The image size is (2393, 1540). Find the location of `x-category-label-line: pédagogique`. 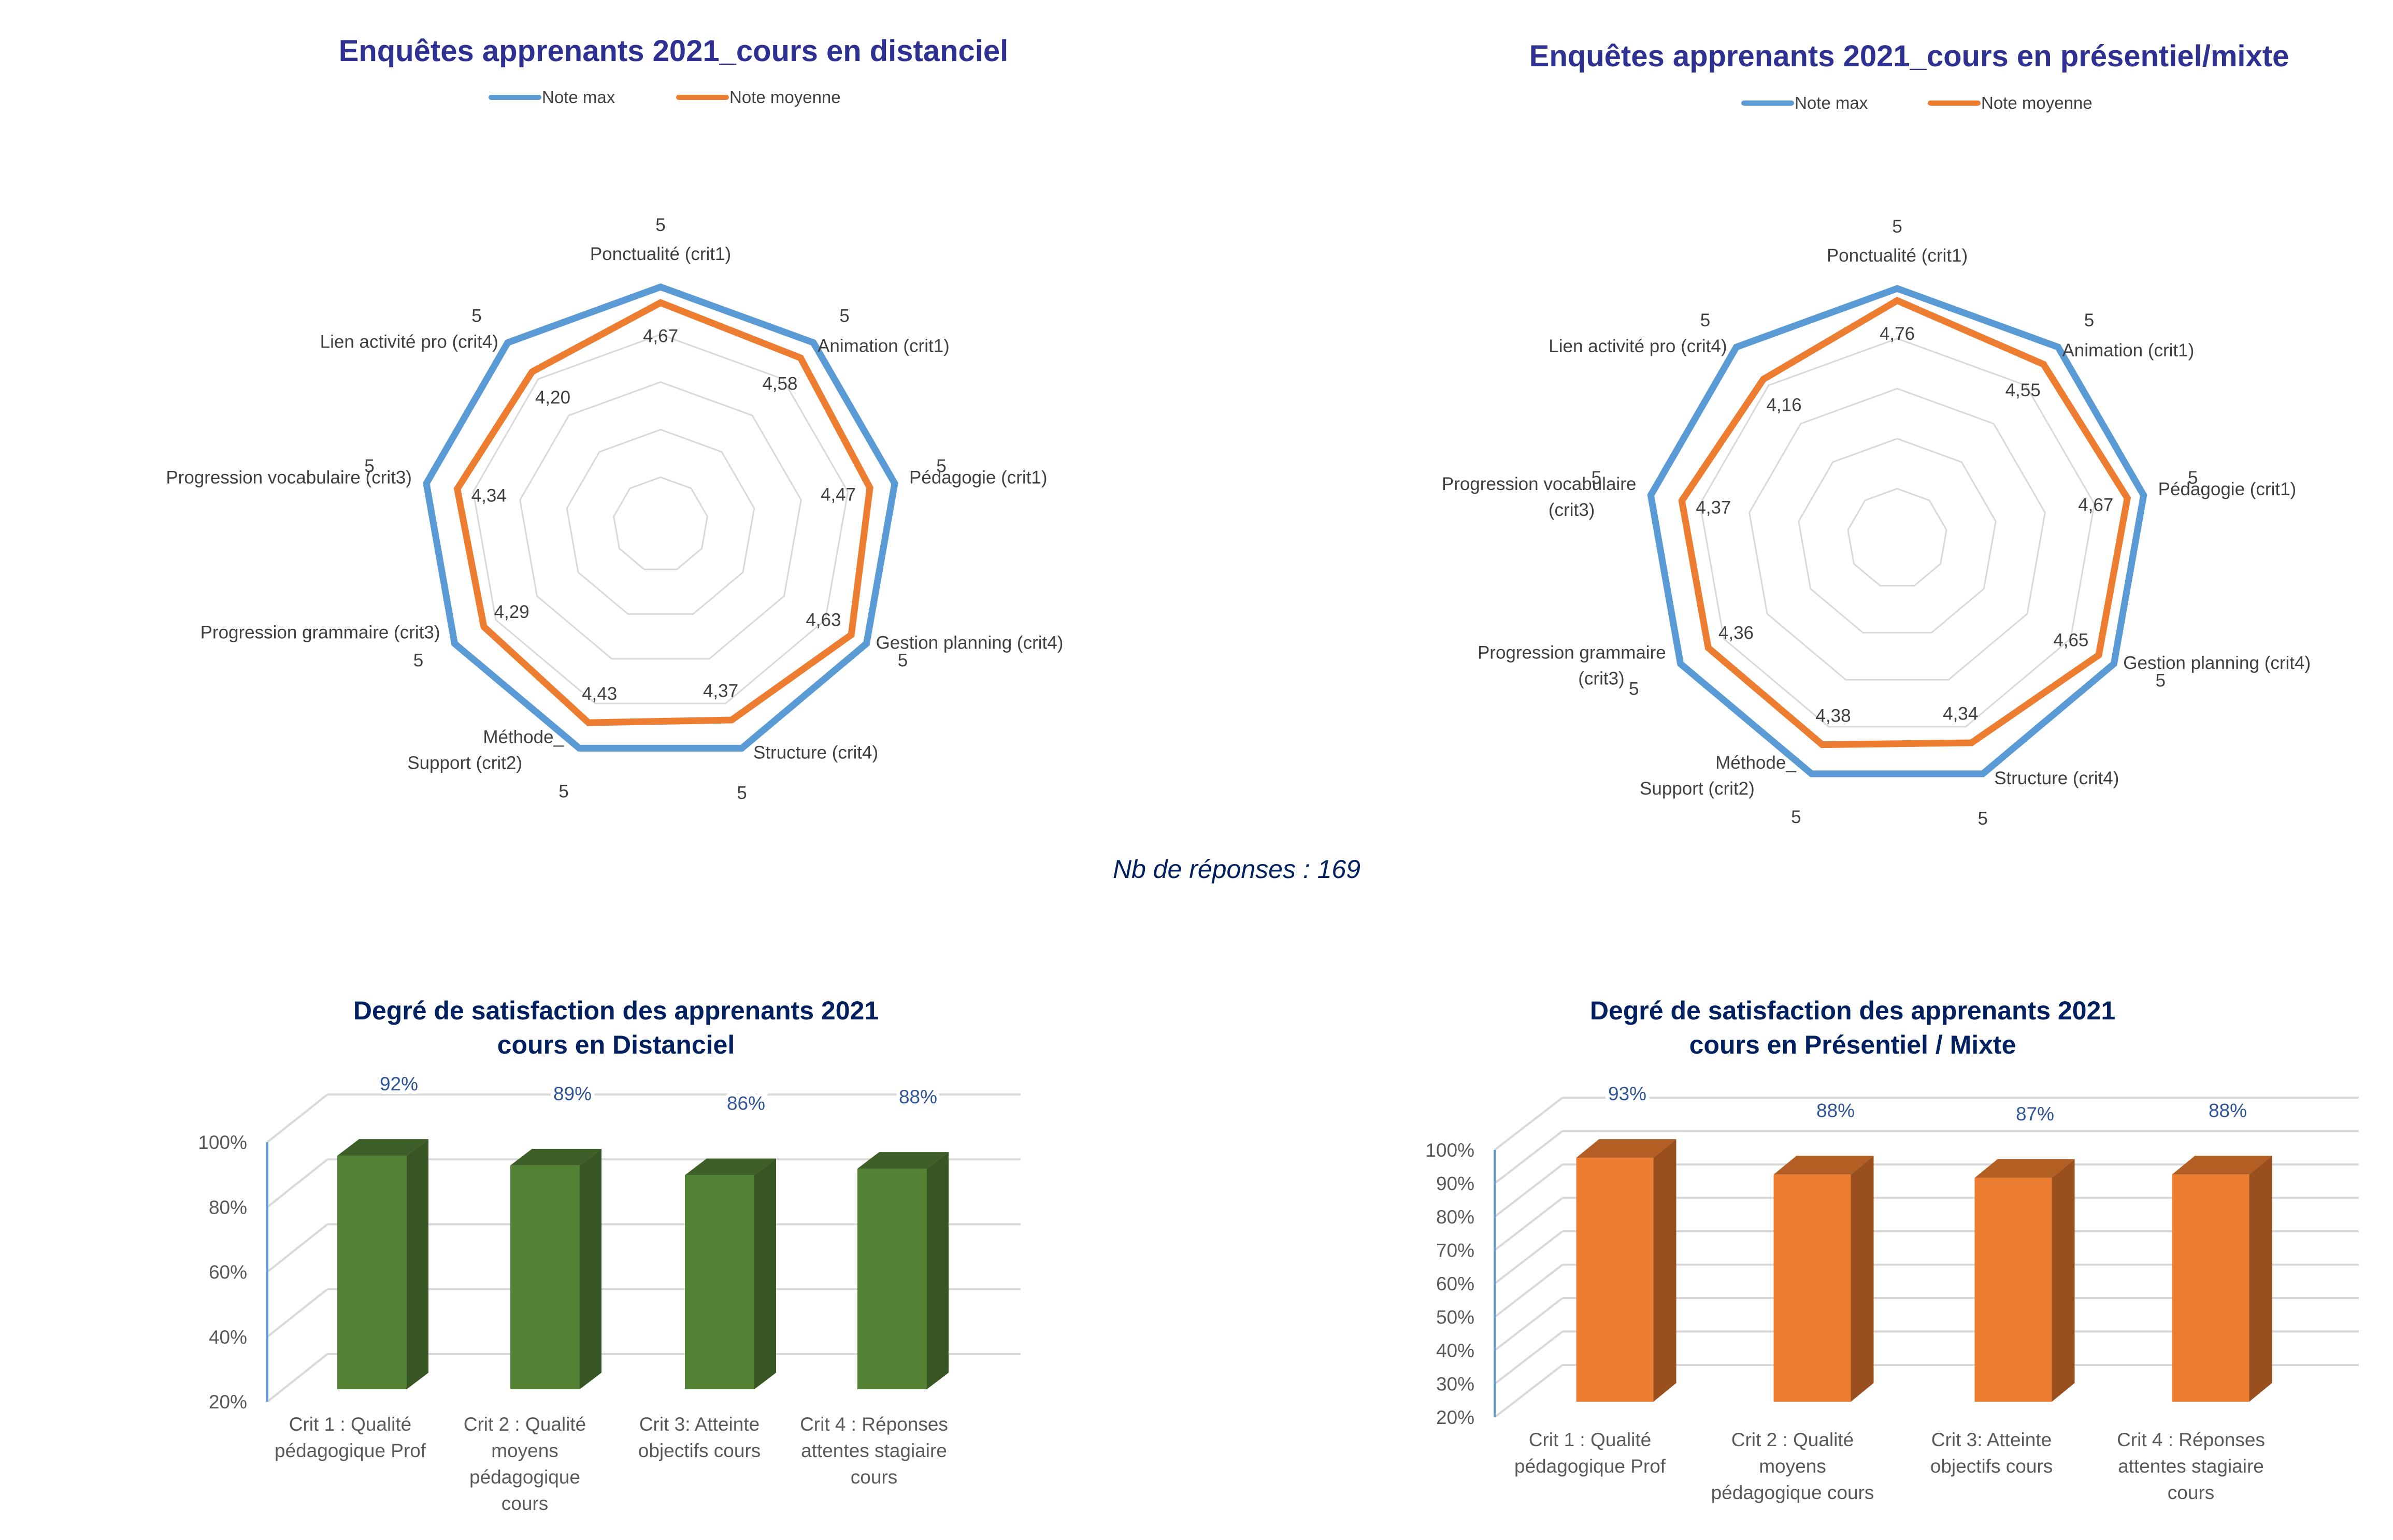

x-category-label-line: pédagogique is located at coordinates (524, 1477).